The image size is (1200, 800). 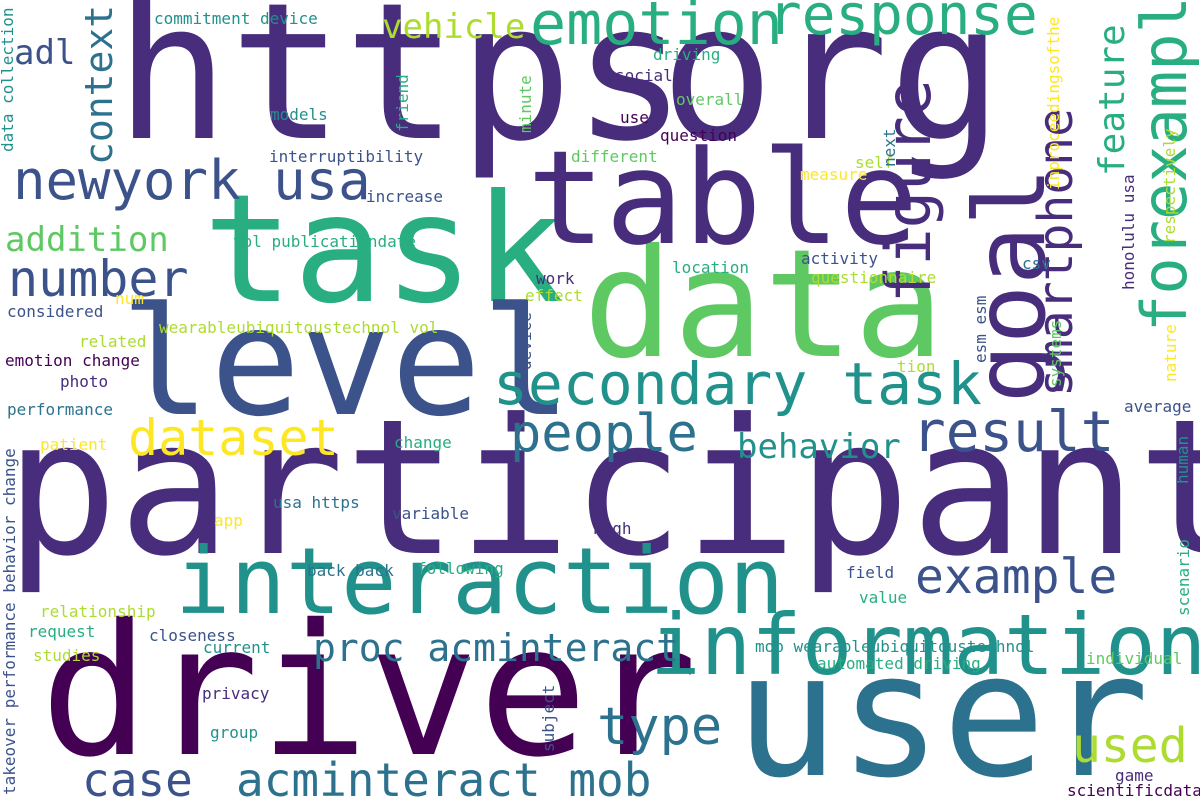 What do you see at coordinates (316, 502) in the screenshot?
I see `word-usa-https: usa https` at bounding box center [316, 502].